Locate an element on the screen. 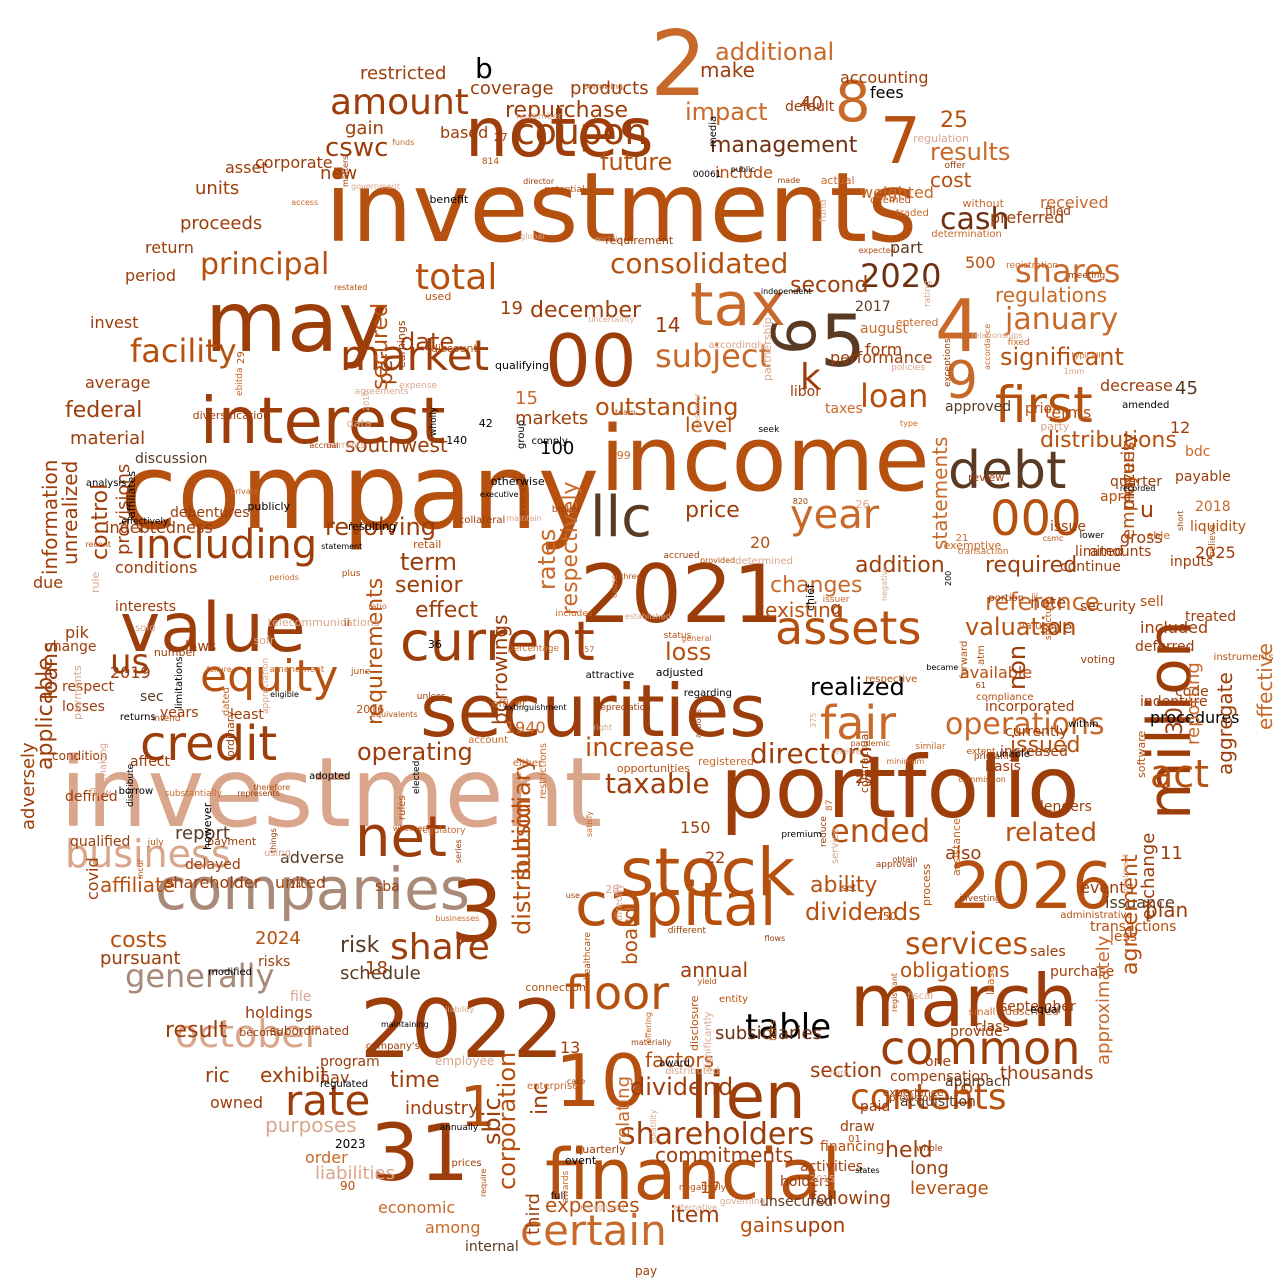 The width and height of the screenshot is (1280, 1280). cloud-word: acquisition is located at coordinates (938, 1102).